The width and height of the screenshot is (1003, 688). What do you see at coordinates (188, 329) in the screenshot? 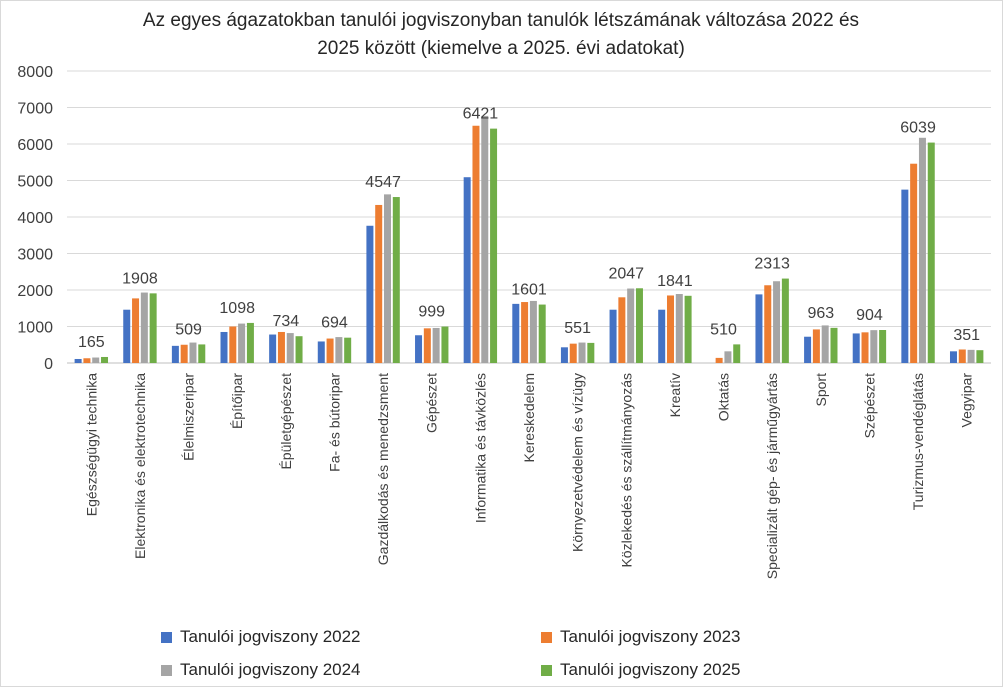
I see `data-label: 509` at bounding box center [188, 329].